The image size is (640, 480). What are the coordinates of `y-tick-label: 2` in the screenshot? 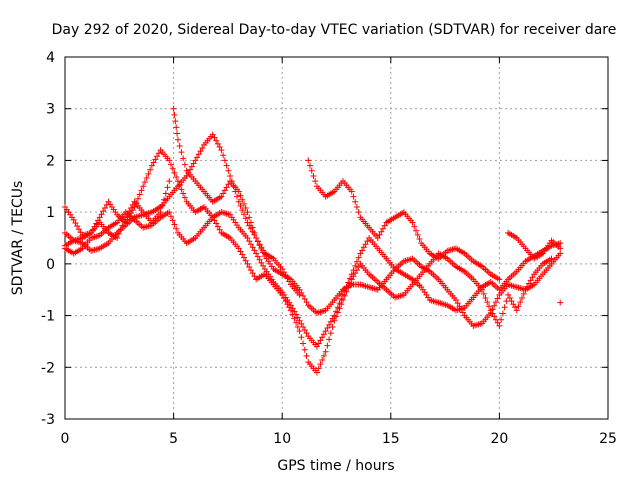 It's located at (50, 161).